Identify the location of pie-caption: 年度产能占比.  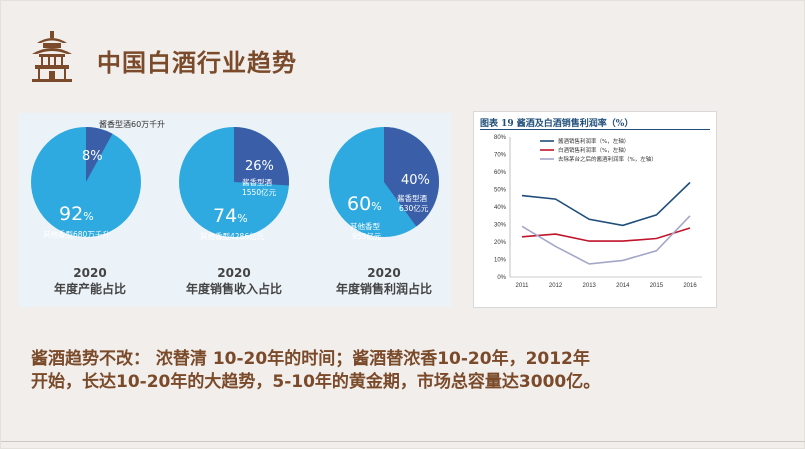
(89, 289).